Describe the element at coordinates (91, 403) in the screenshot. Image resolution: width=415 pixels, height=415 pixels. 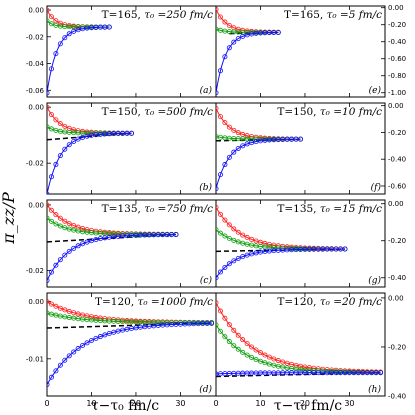
I see `x-tick-label: 10` at that location.